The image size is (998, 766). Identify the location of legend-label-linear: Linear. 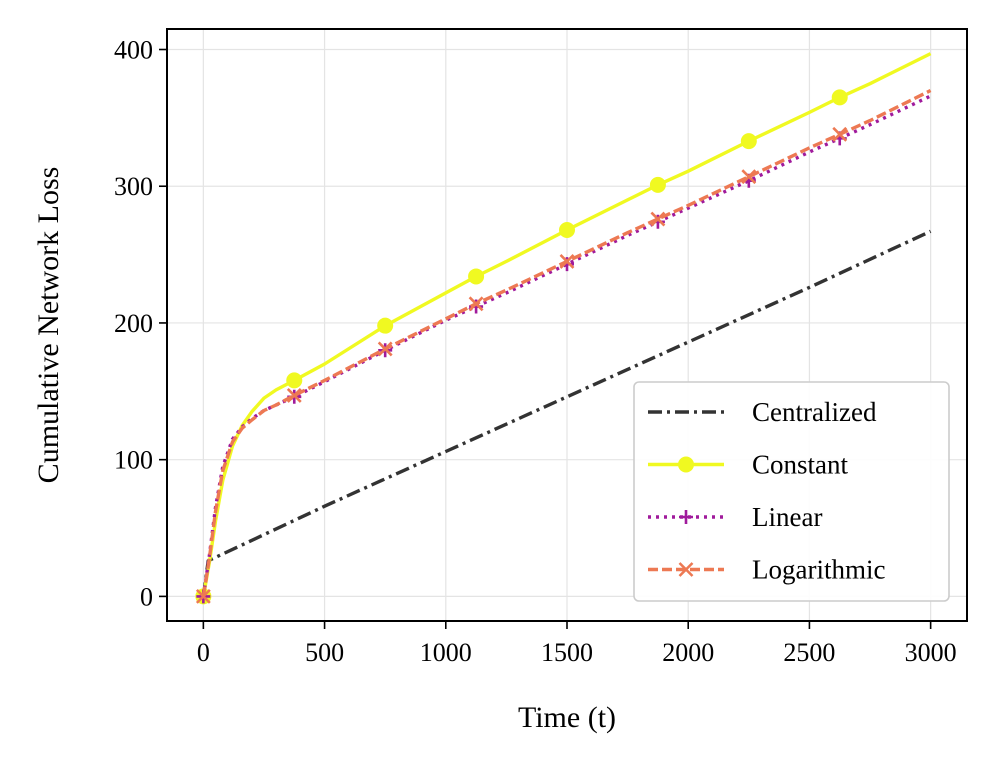
(787, 517).